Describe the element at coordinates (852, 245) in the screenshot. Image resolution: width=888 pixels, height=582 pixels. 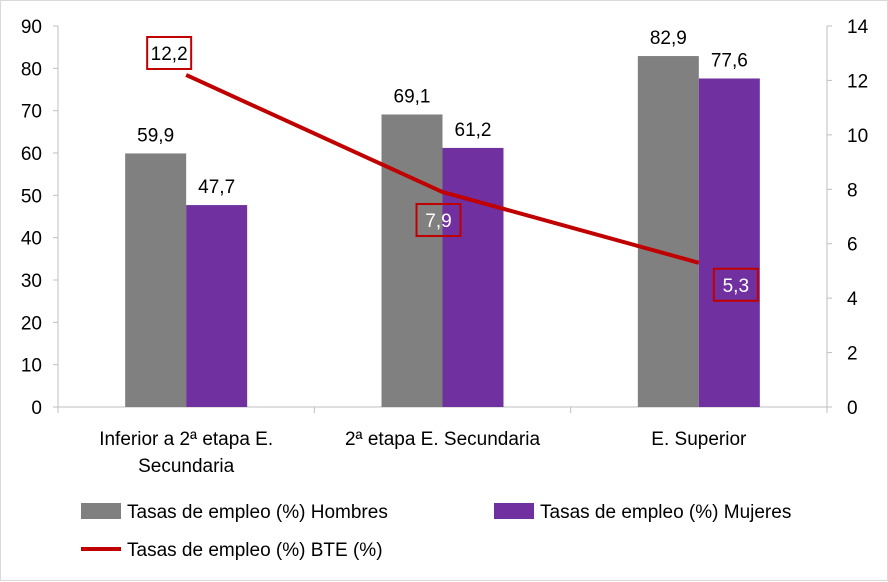
I see `right-tick-label: 6` at that location.